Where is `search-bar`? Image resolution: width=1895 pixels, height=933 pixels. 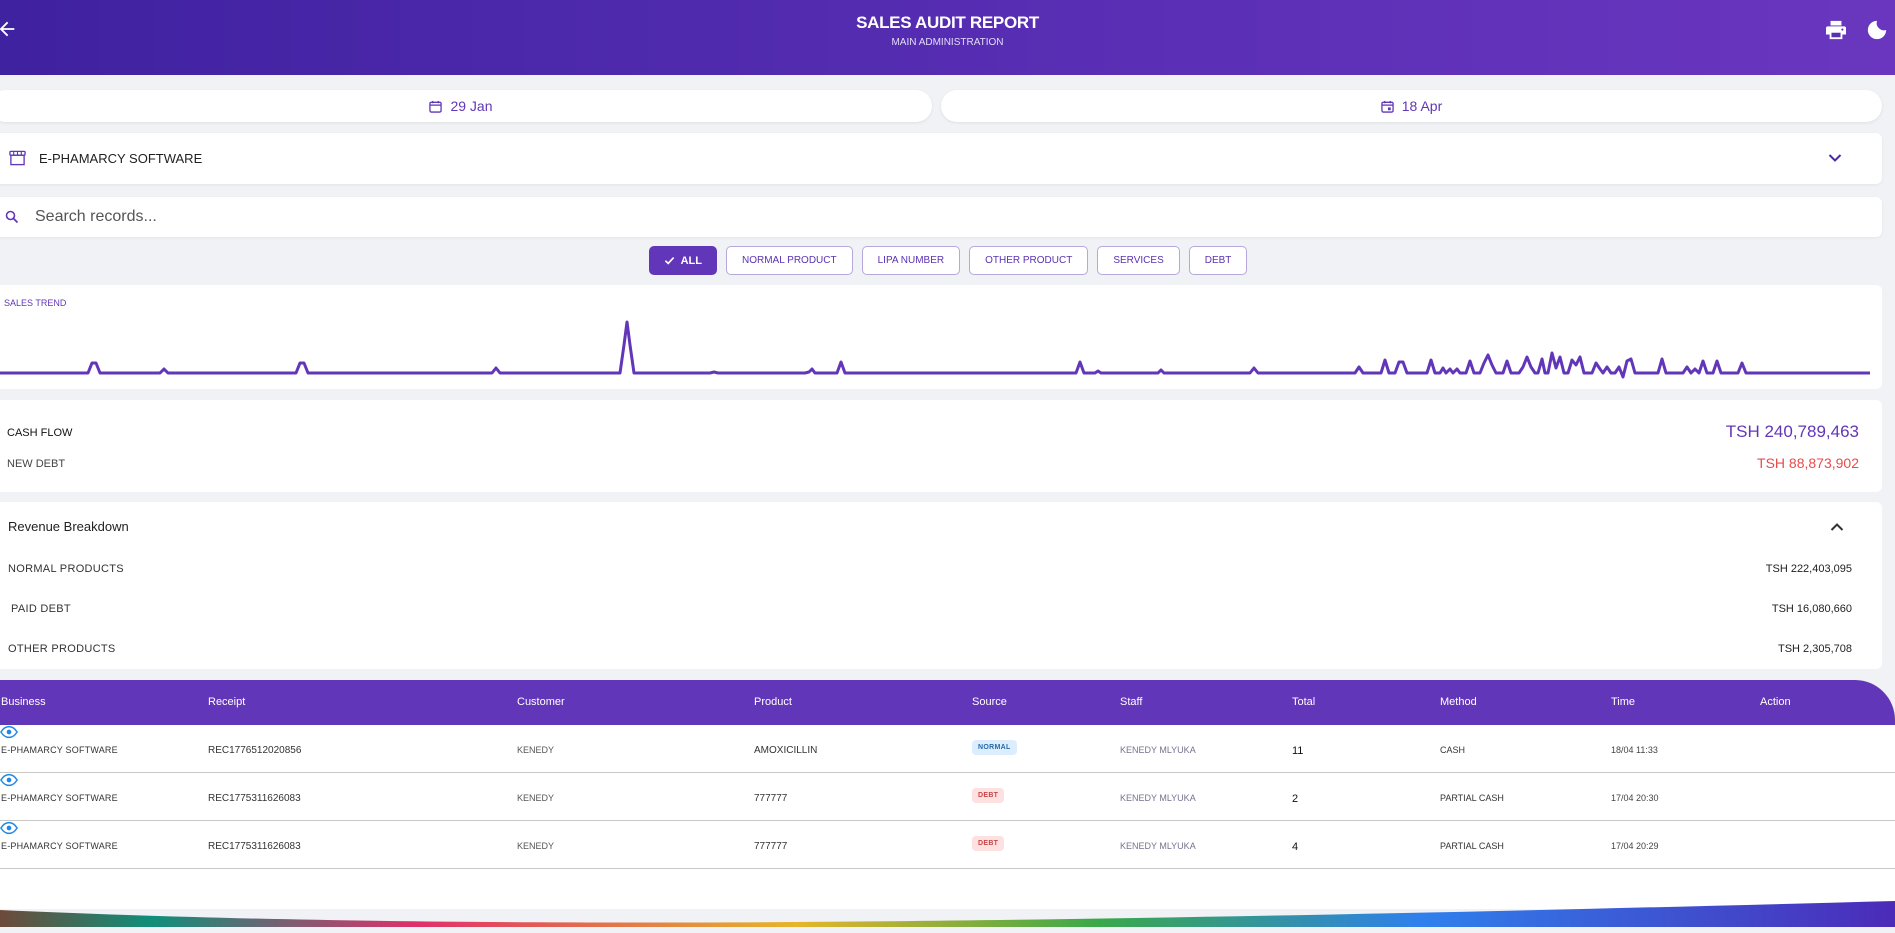
search-bar is located at coordinates (941, 217).